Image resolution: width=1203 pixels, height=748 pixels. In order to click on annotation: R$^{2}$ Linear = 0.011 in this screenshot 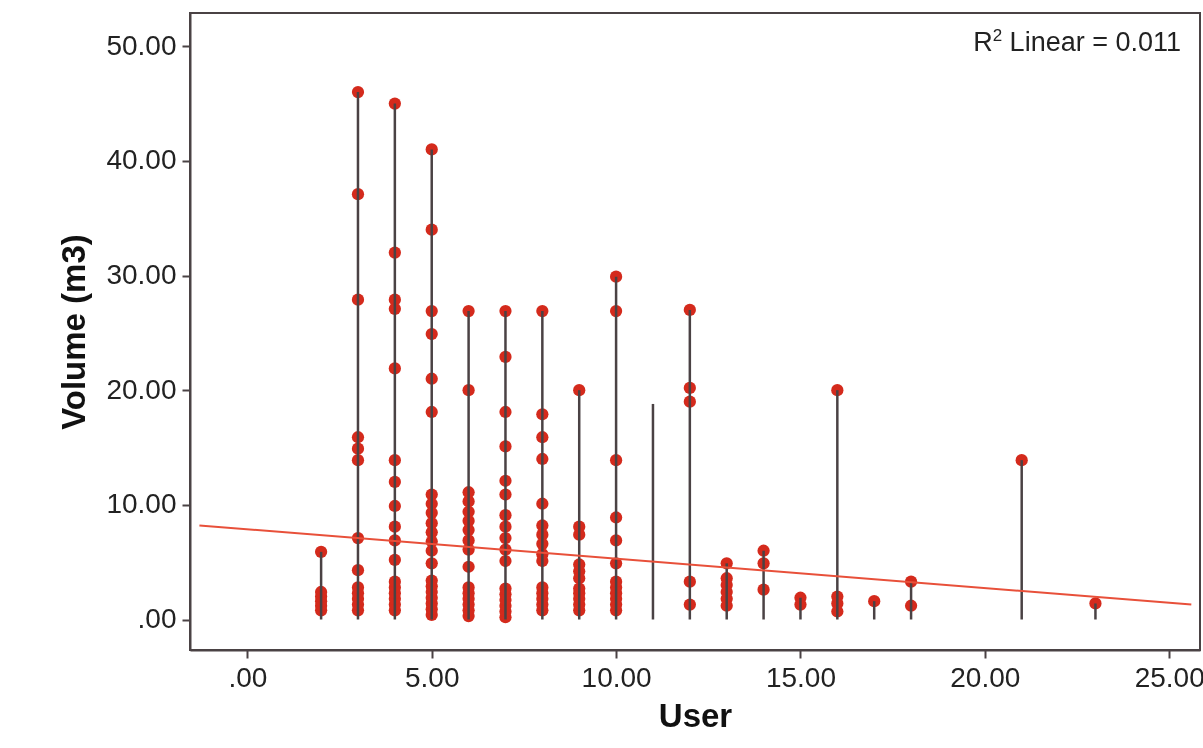, I will do `click(1077, 42)`.